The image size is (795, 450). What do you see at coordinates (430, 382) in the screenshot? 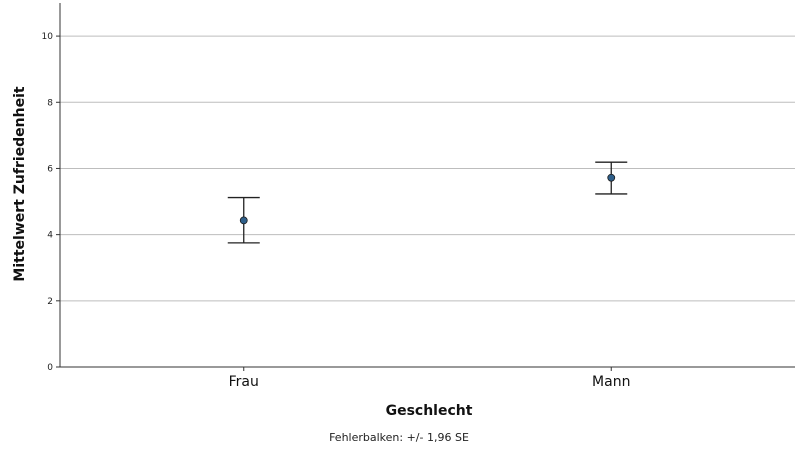
I see `x-tick-labels: Frau Mann` at bounding box center [430, 382].